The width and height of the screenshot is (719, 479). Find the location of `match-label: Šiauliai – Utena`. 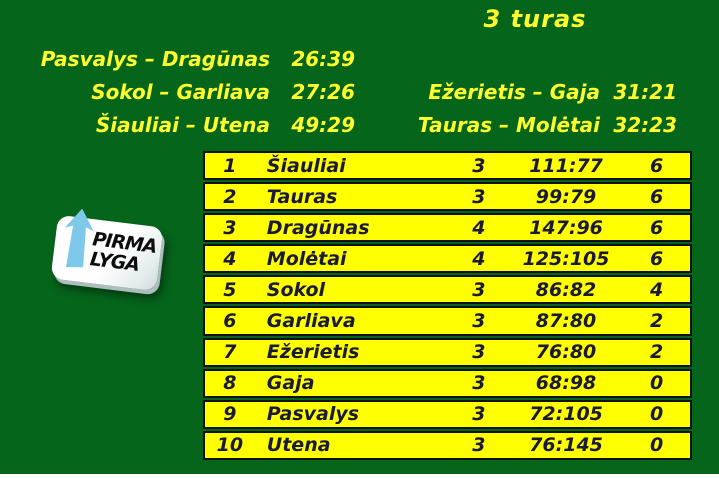

match-label: Šiauliai – Utena is located at coordinates (182, 124).